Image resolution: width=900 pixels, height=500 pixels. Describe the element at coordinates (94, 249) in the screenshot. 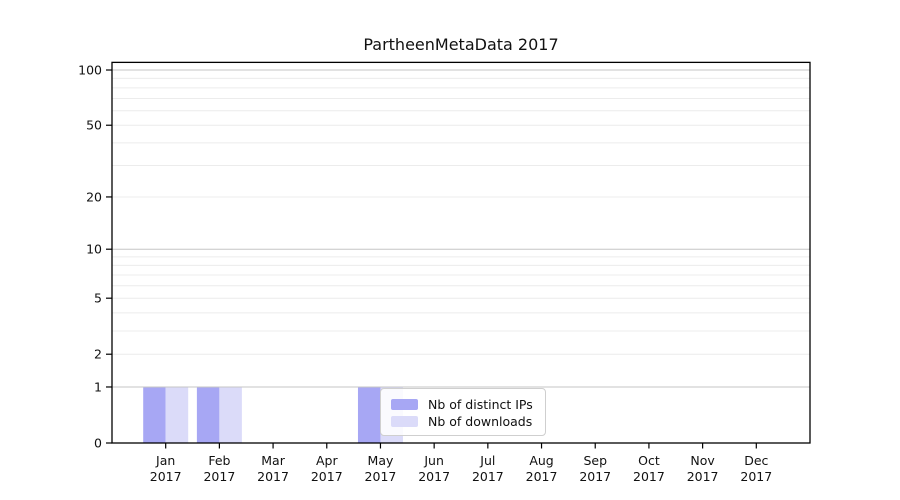

I see `y-tick-label: 10` at that location.